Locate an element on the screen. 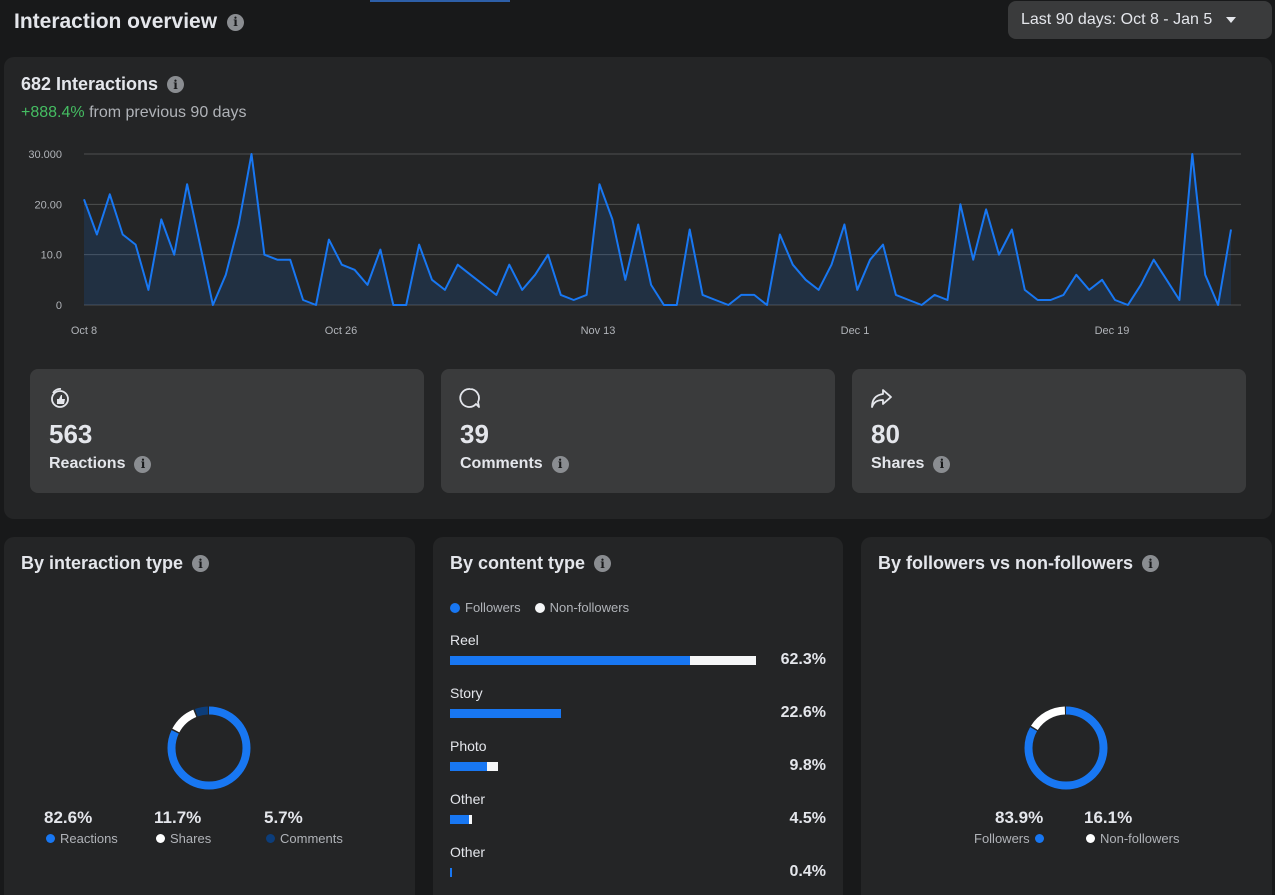 The height and width of the screenshot is (895, 1275). comments-pct: 5.7% is located at coordinates (283, 817).